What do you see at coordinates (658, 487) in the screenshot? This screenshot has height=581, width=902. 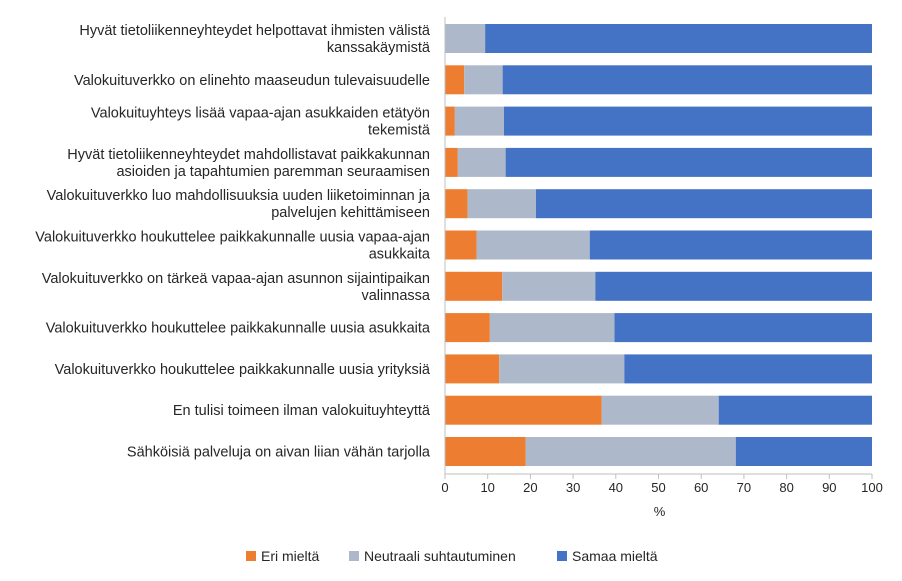 I see `x-tick-label: 50` at bounding box center [658, 487].